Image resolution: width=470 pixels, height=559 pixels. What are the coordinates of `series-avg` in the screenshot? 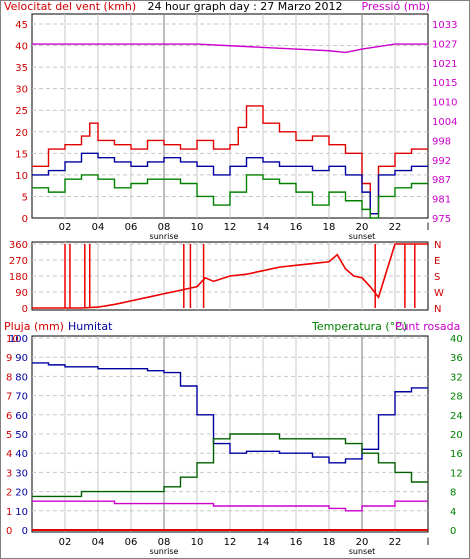 It's located at (230, 183).